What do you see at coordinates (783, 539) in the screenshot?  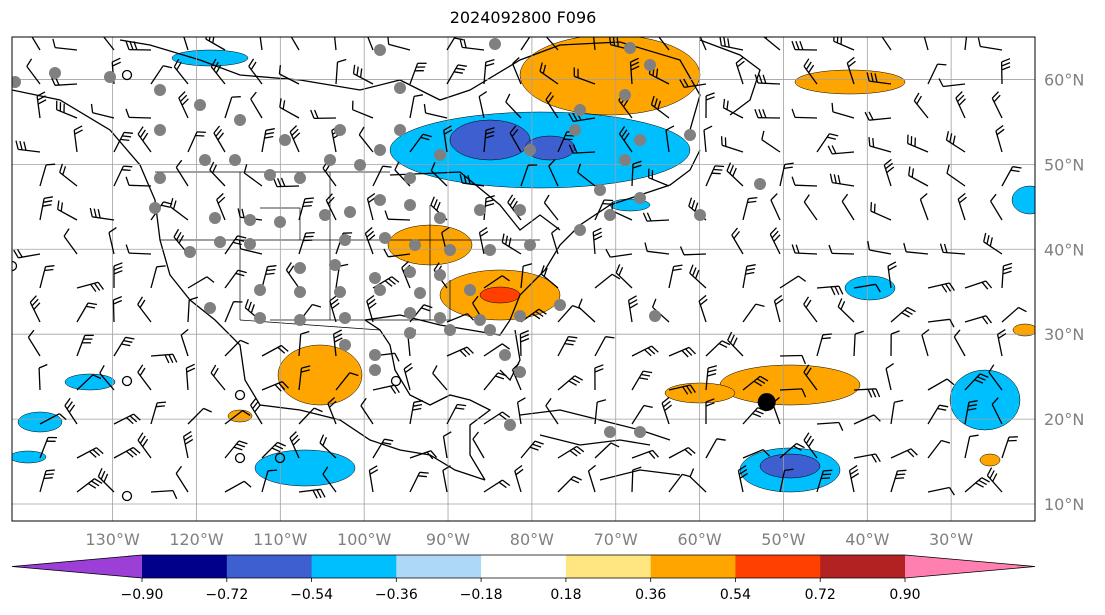 I see `longitude-label: 50°W` at bounding box center [783, 539].